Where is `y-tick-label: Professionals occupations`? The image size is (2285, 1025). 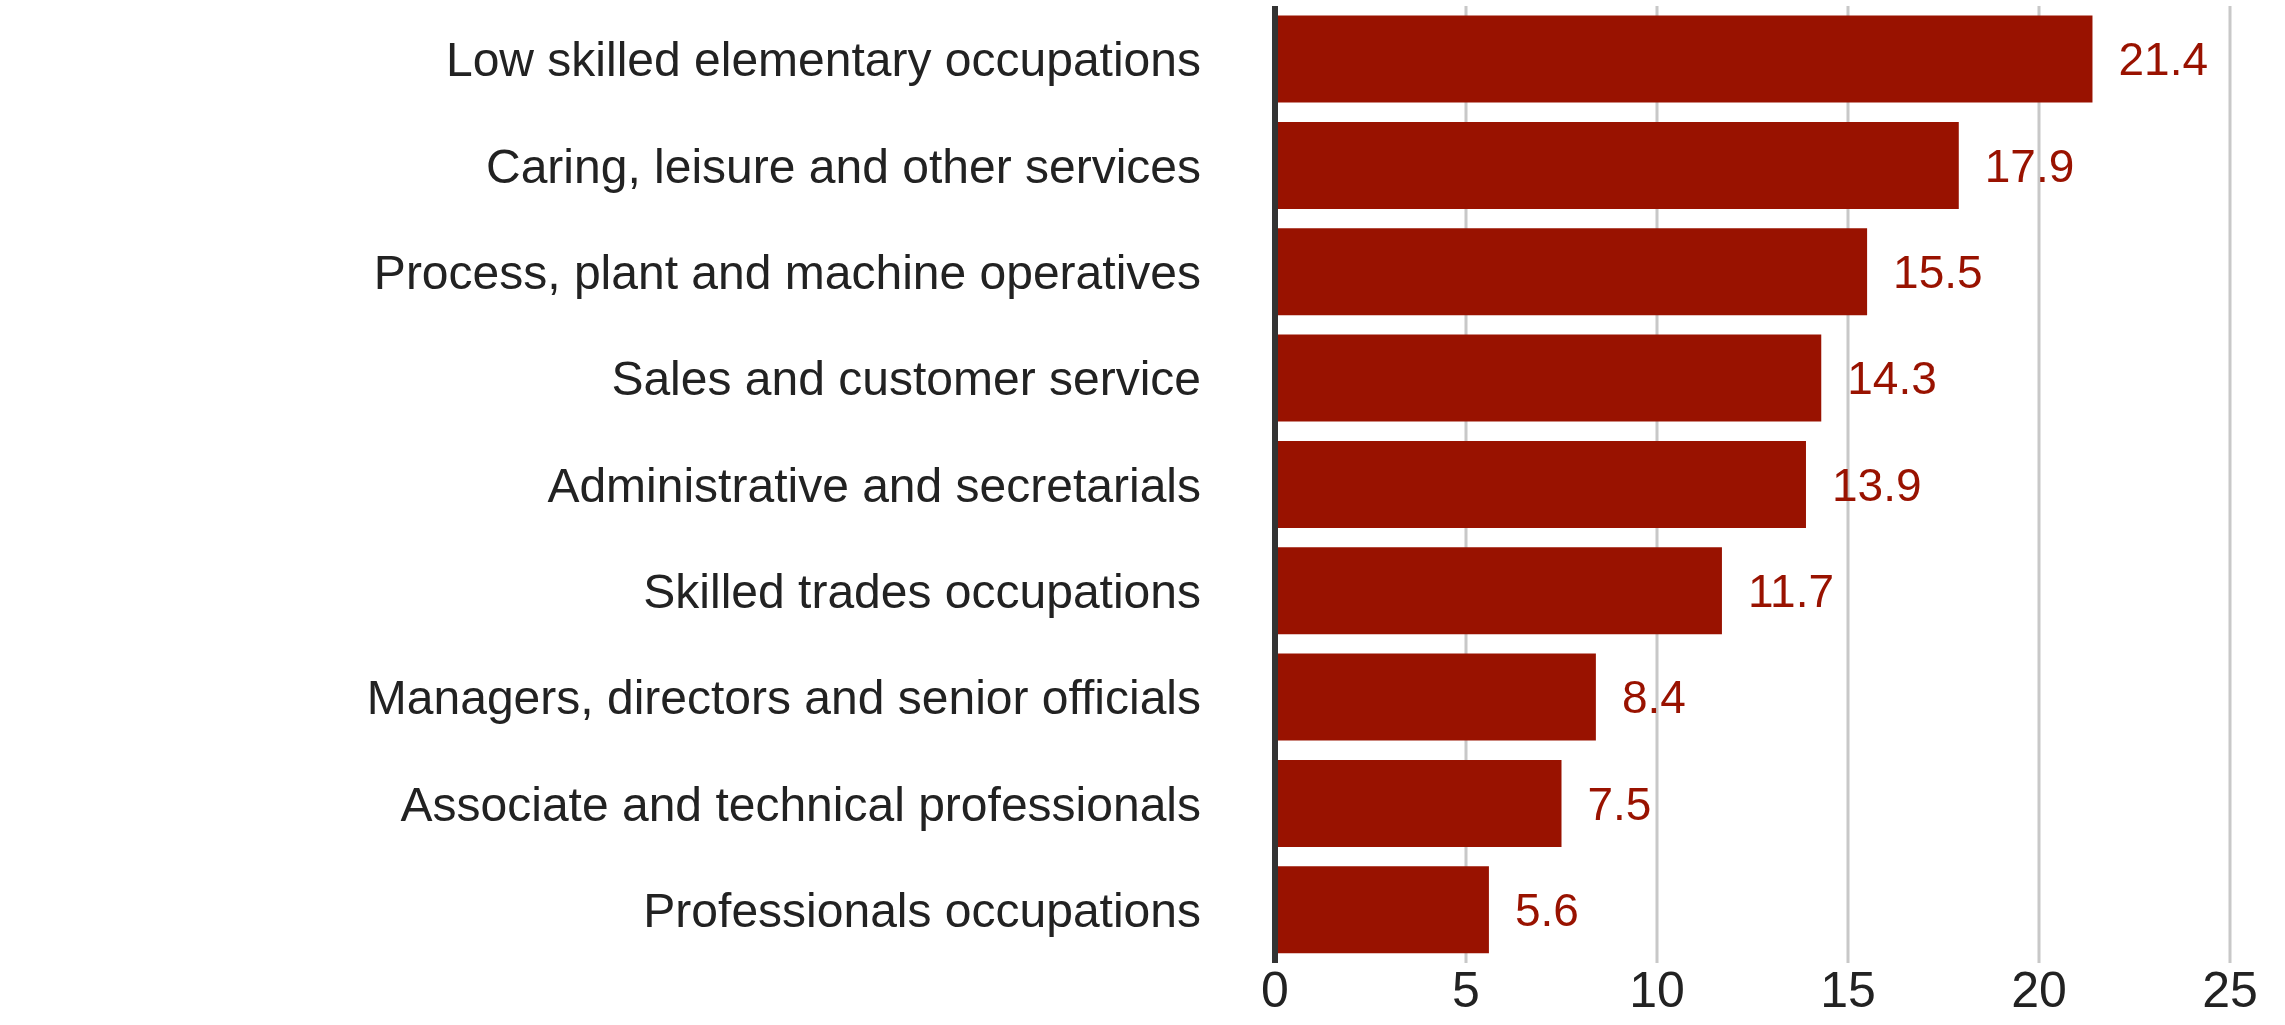
y-tick-label: Professionals occupations is located at coordinates (922, 910).